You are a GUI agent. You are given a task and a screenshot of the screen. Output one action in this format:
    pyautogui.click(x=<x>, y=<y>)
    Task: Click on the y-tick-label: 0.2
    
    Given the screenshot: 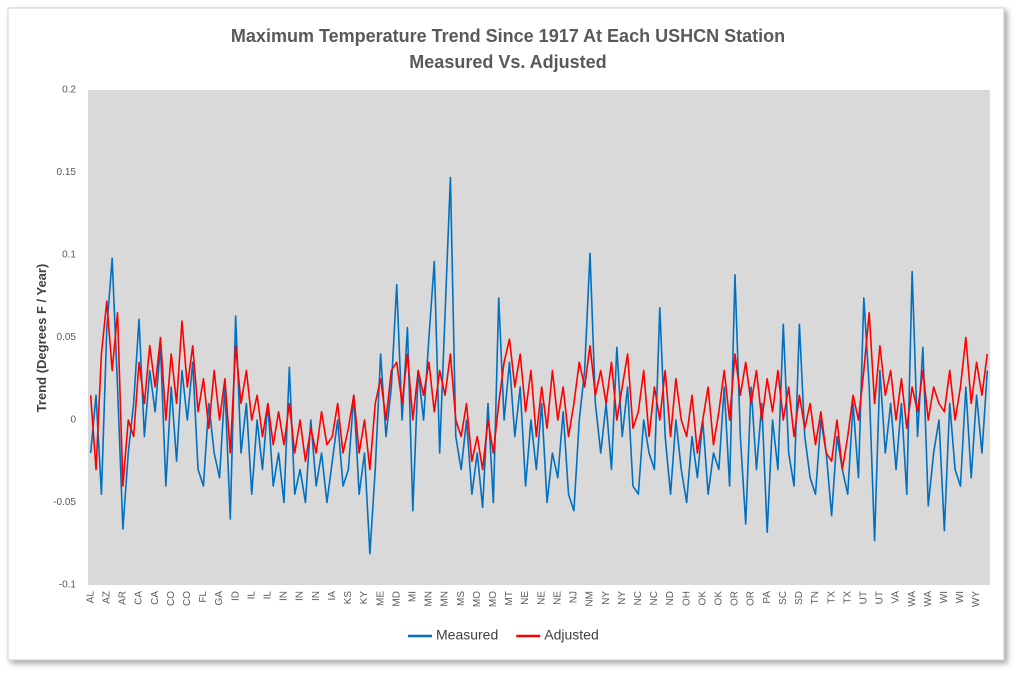 What is the action you would take?
    pyautogui.click(x=69, y=90)
    